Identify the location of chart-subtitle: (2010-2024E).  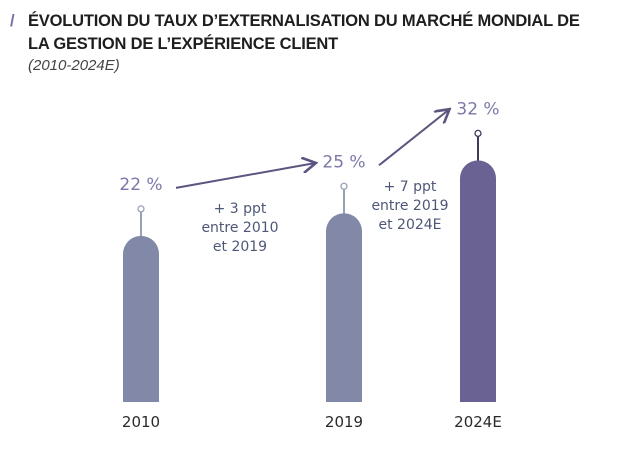
(74, 65).